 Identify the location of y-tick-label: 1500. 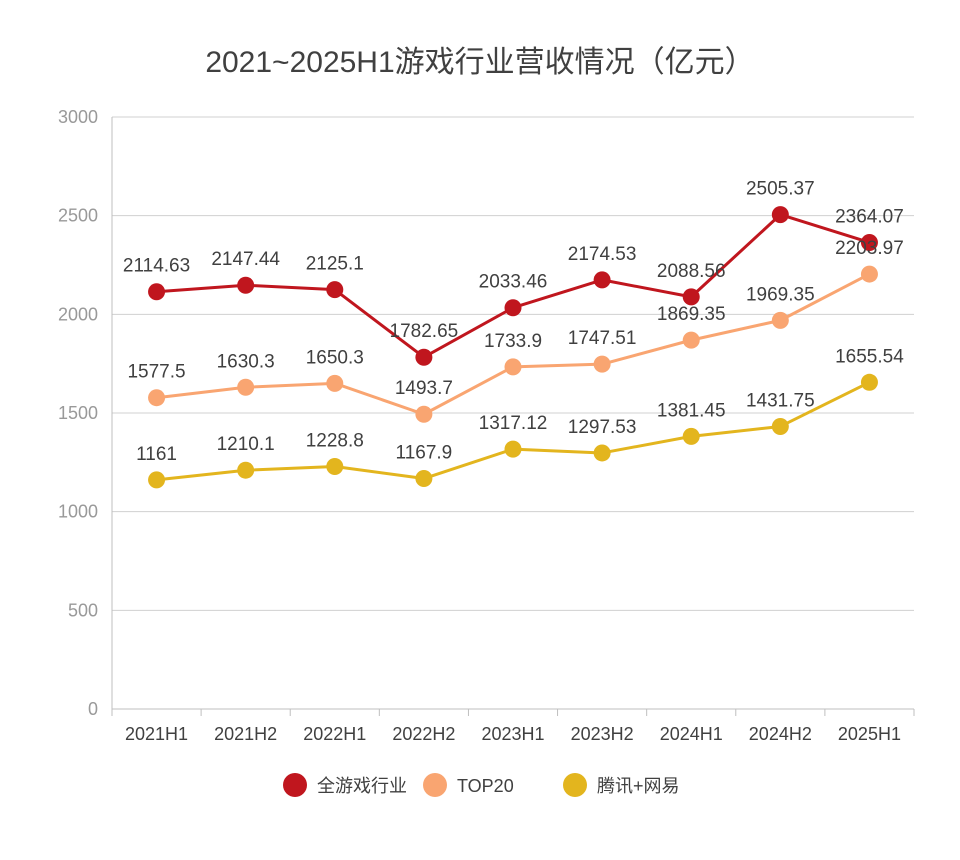
(78, 413).